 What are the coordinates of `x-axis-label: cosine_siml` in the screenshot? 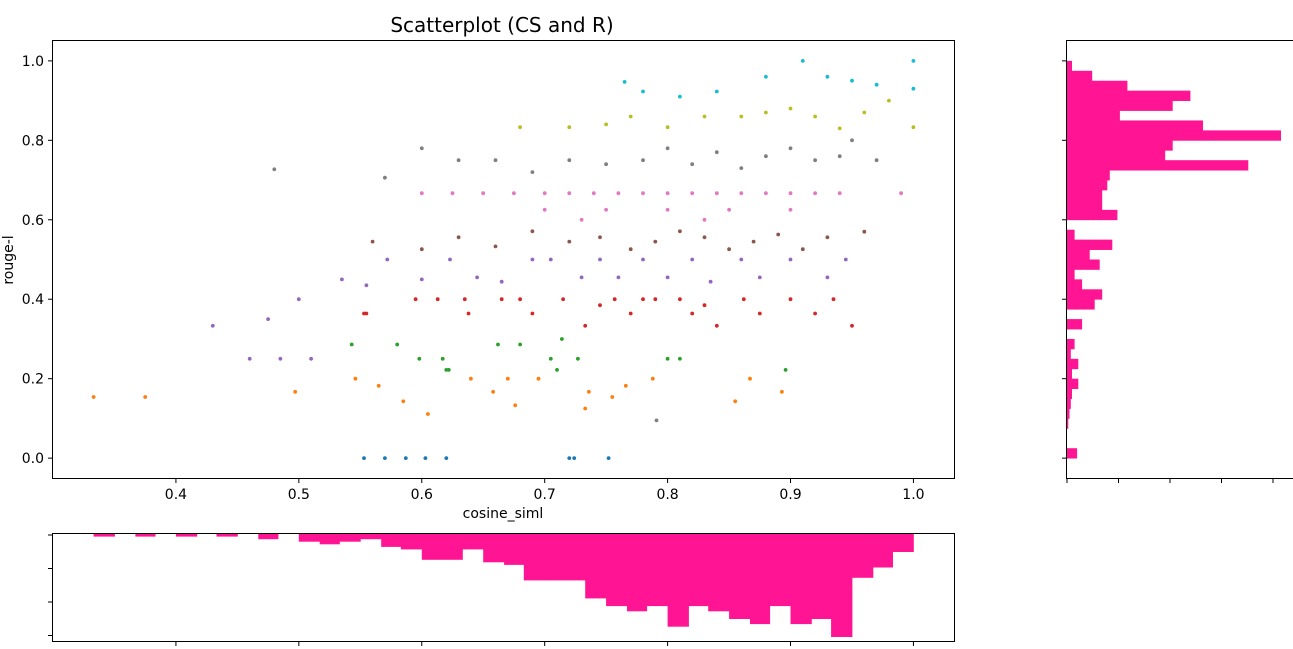 It's located at (503, 514).